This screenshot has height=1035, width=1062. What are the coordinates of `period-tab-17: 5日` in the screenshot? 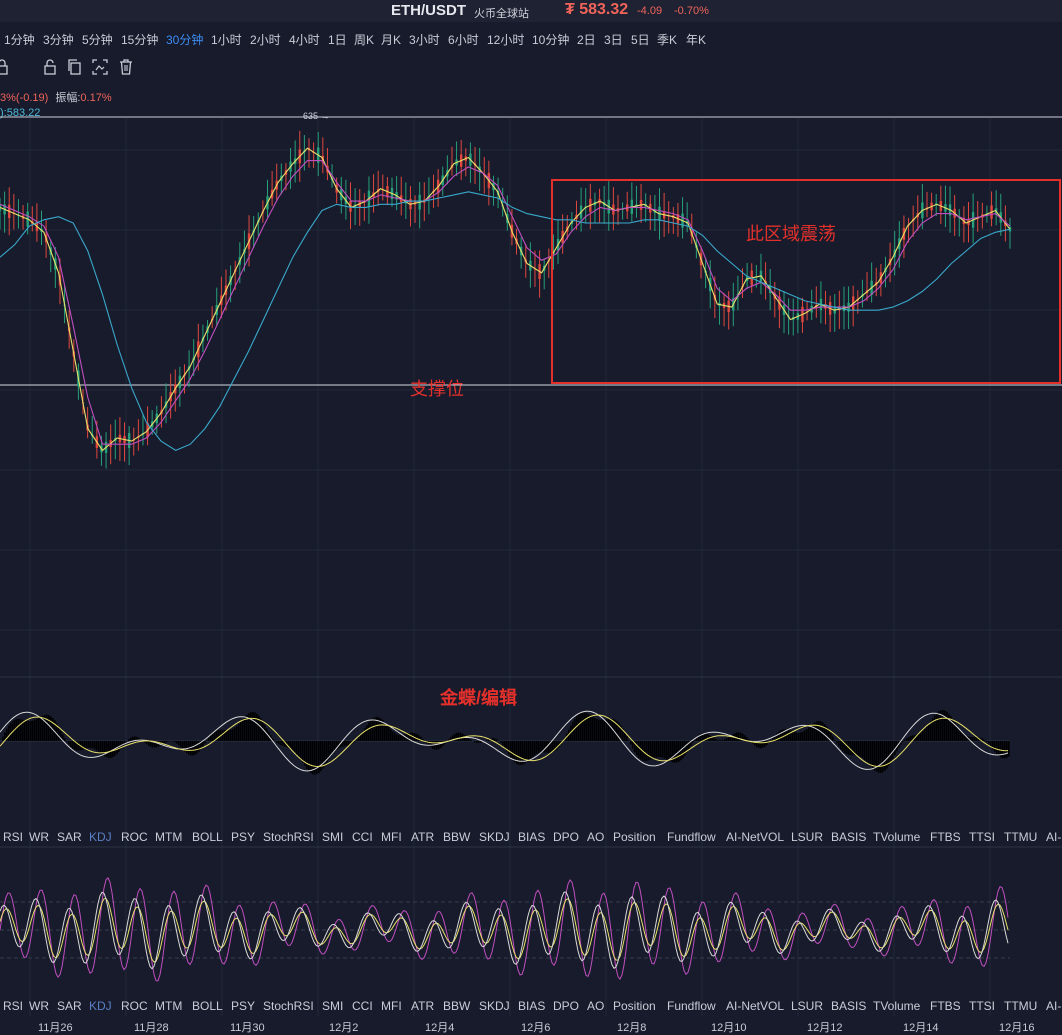 It's located at (640, 39).